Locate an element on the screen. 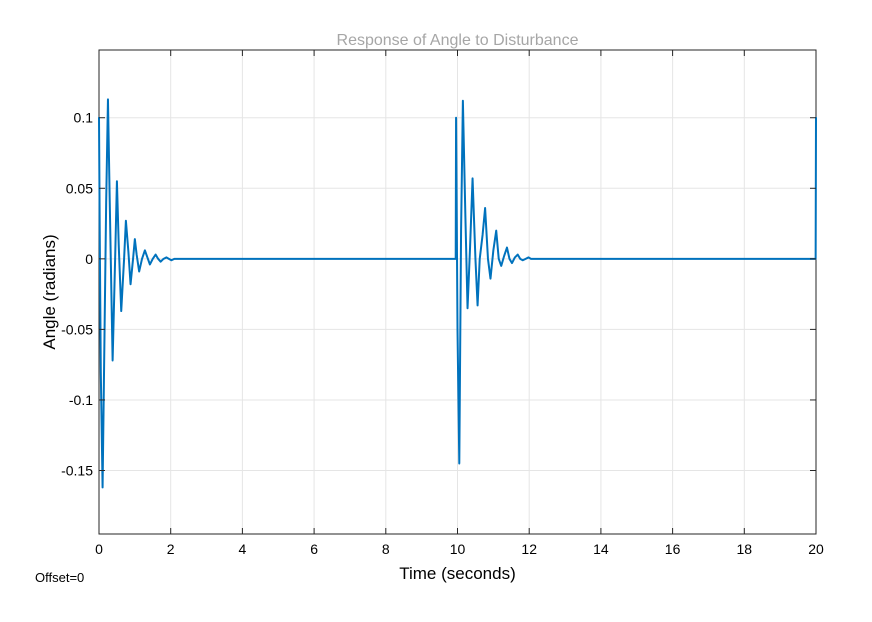 This screenshot has width=872, height=622. x-tick-label: 18 is located at coordinates (745, 549).